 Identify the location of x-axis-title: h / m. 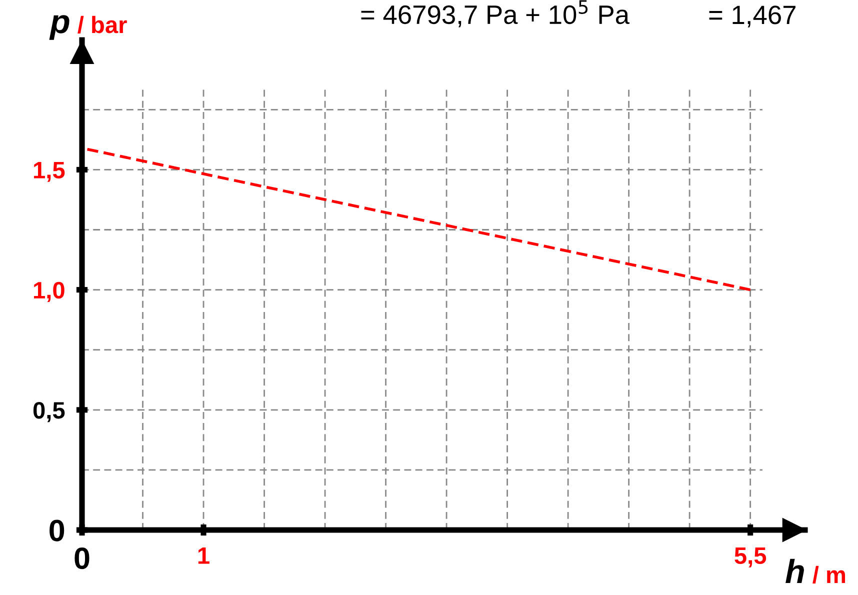
(816, 571).